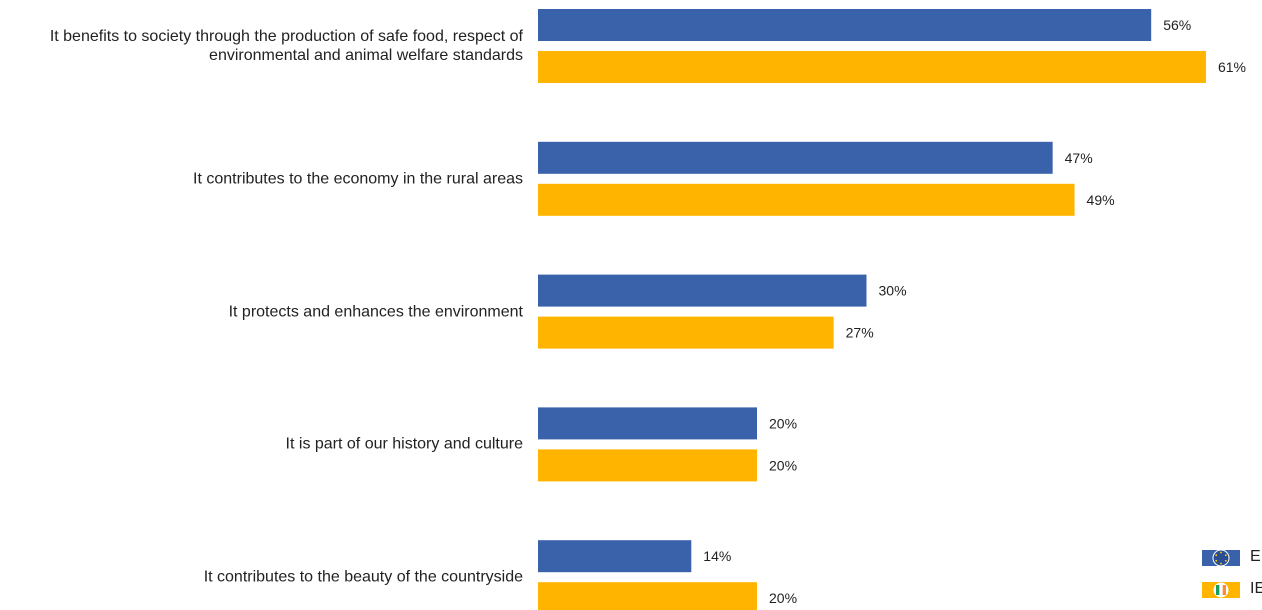 The width and height of the screenshot is (1262, 610). Describe the element at coordinates (783, 423) in the screenshot. I see `data-label-eu-3: 20%` at that location.